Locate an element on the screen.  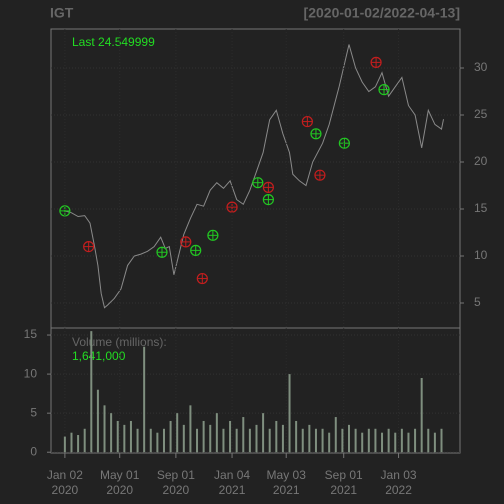
y-tick-label: 20 is located at coordinates (481, 161).